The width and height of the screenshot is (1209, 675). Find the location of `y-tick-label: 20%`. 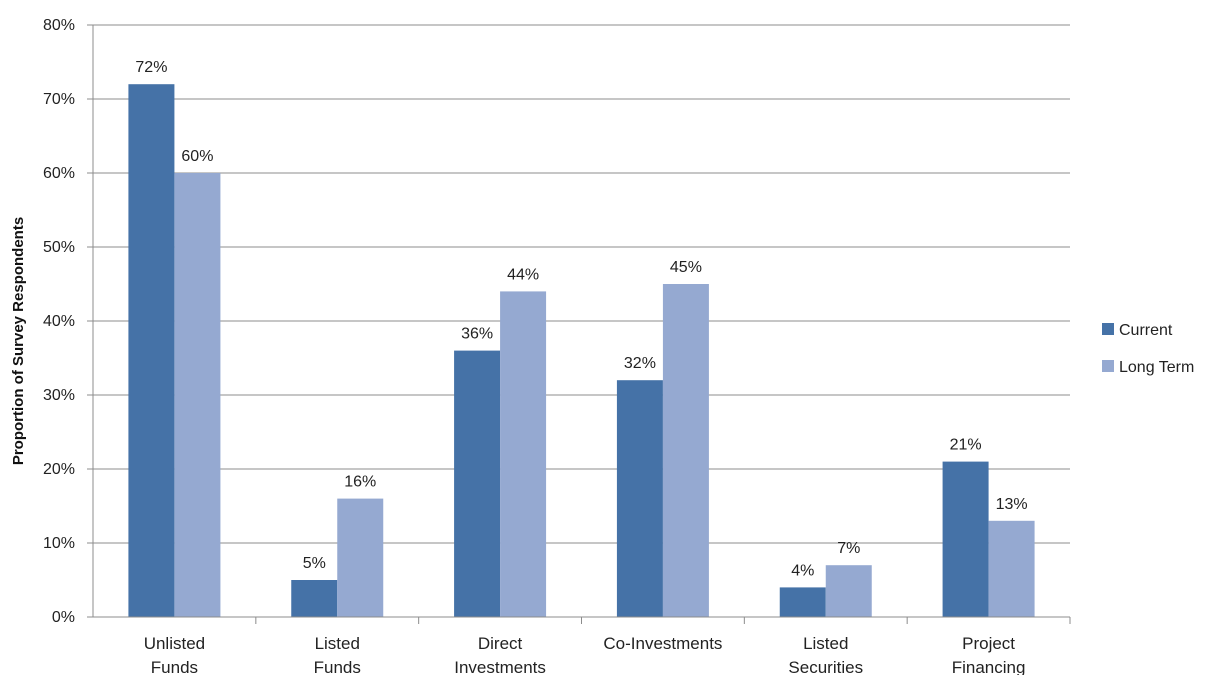

y-tick-label: 20% is located at coordinates (59, 469).